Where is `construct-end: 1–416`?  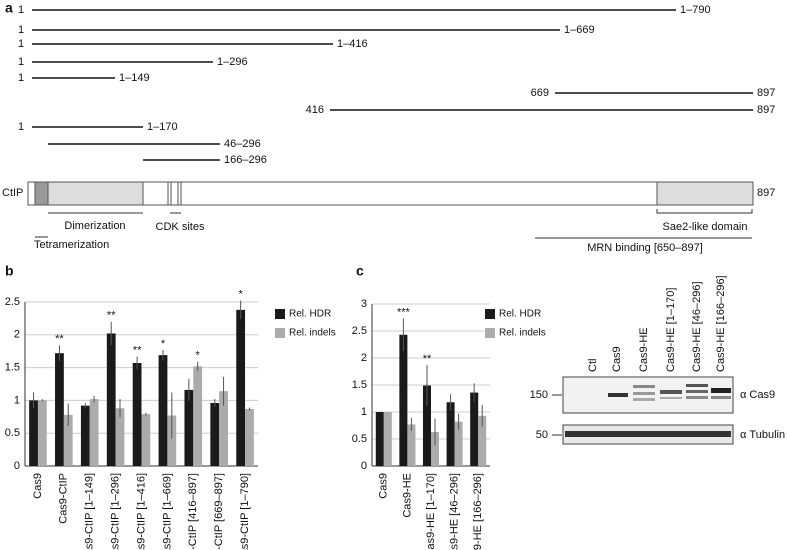 construct-end: 1–416 is located at coordinates (352, 44).